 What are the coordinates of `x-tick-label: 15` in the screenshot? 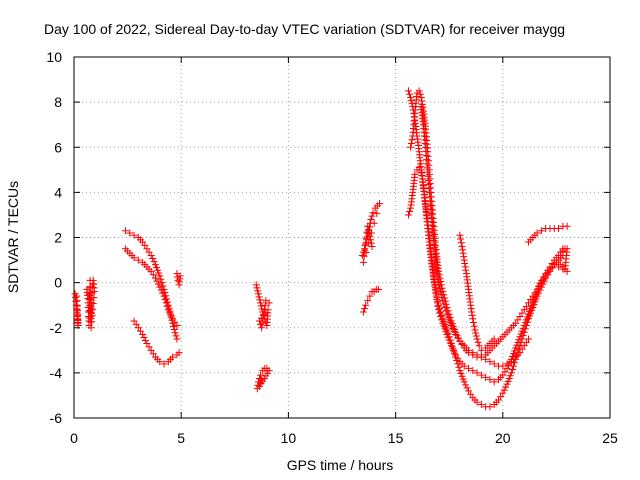 It's located at (396, 438).